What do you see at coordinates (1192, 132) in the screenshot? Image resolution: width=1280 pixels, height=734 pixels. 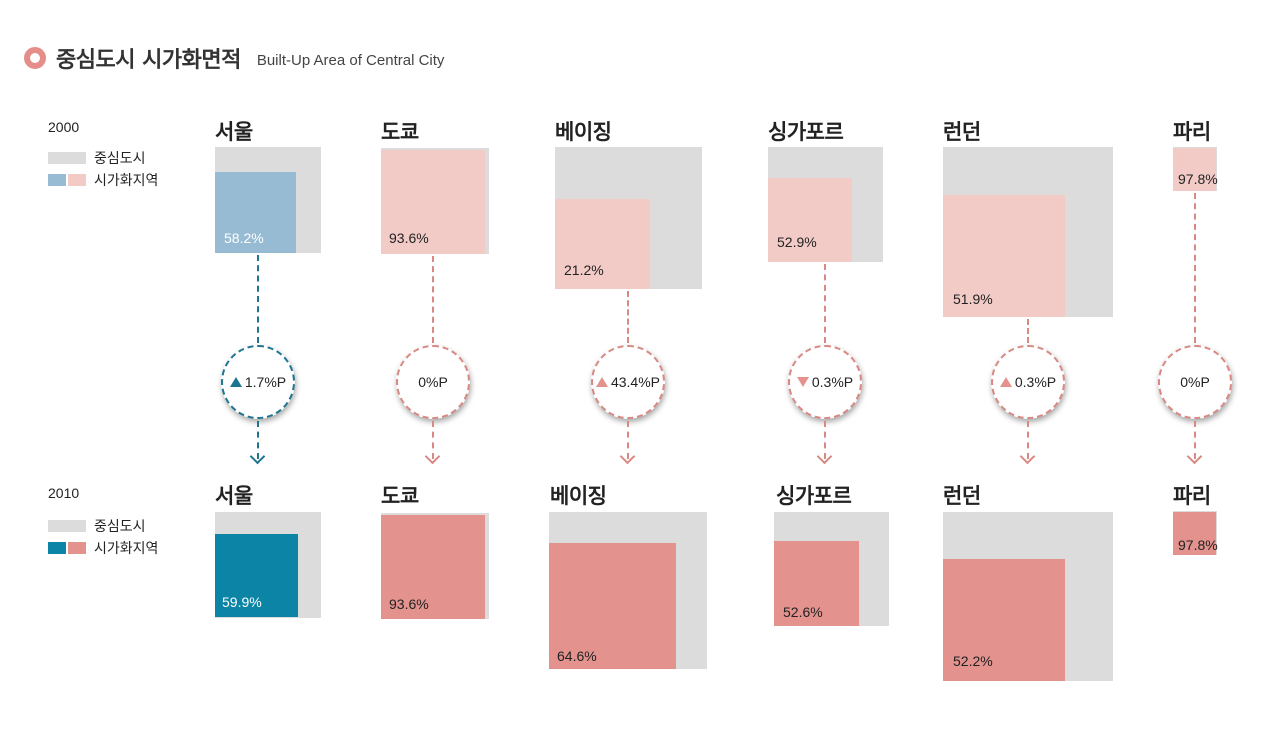 I see `city-name-2000-paris: 파리` at bounding box center [1192, 132].